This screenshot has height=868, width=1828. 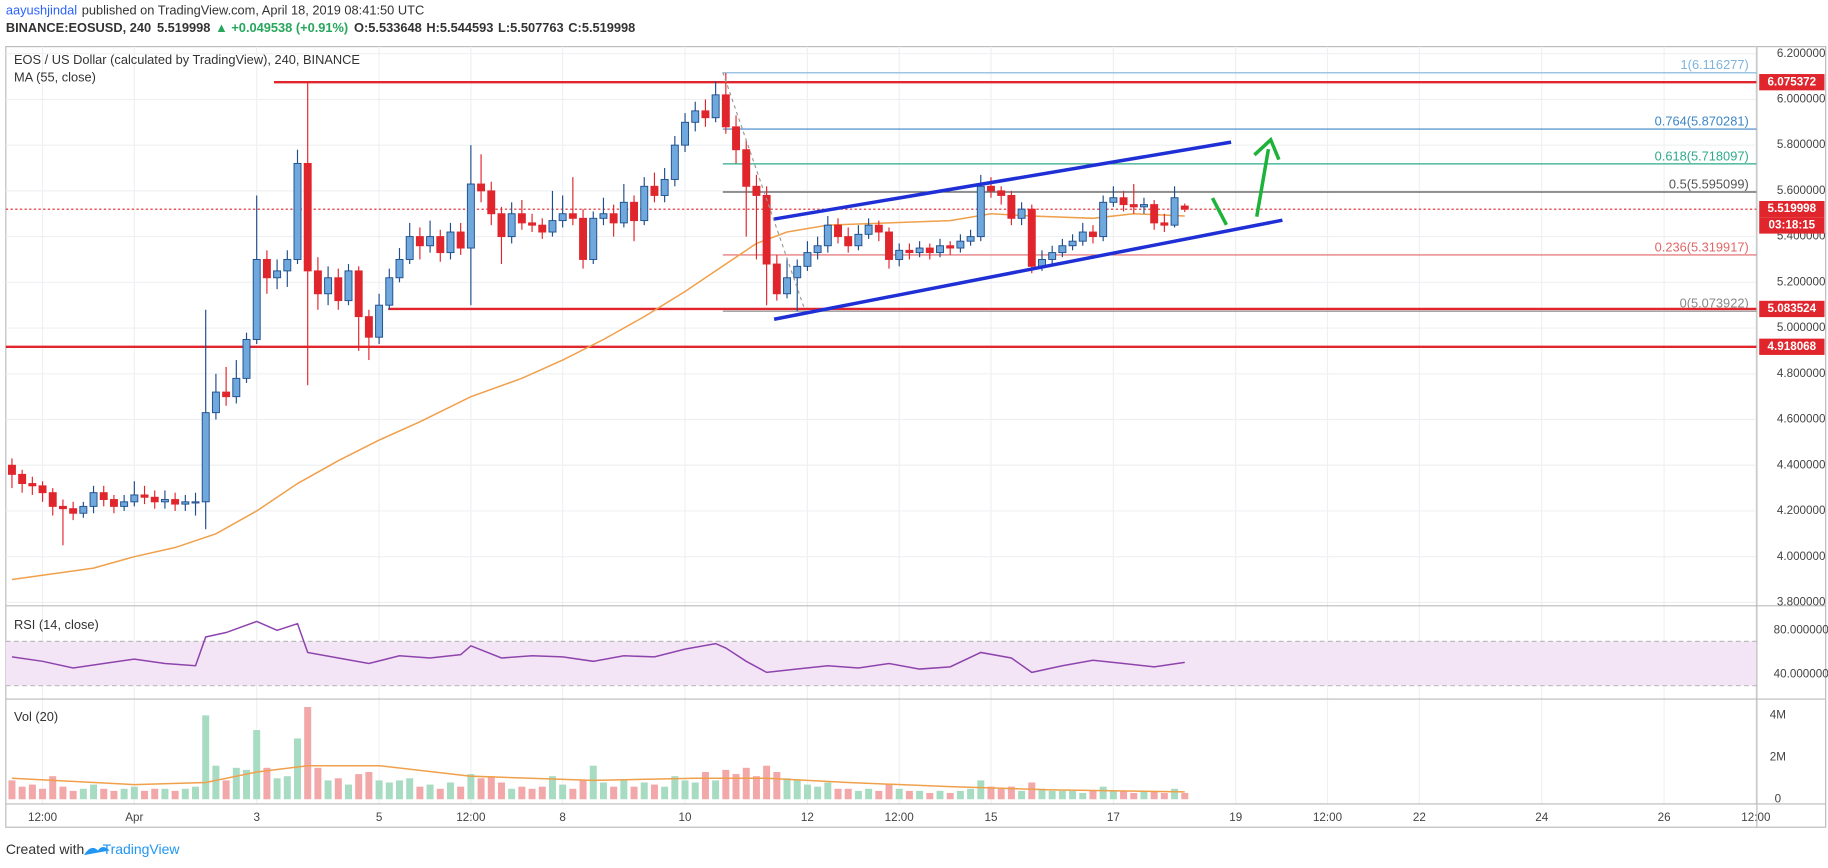 I want to click on channel-top, so click(x=1002, y=180).